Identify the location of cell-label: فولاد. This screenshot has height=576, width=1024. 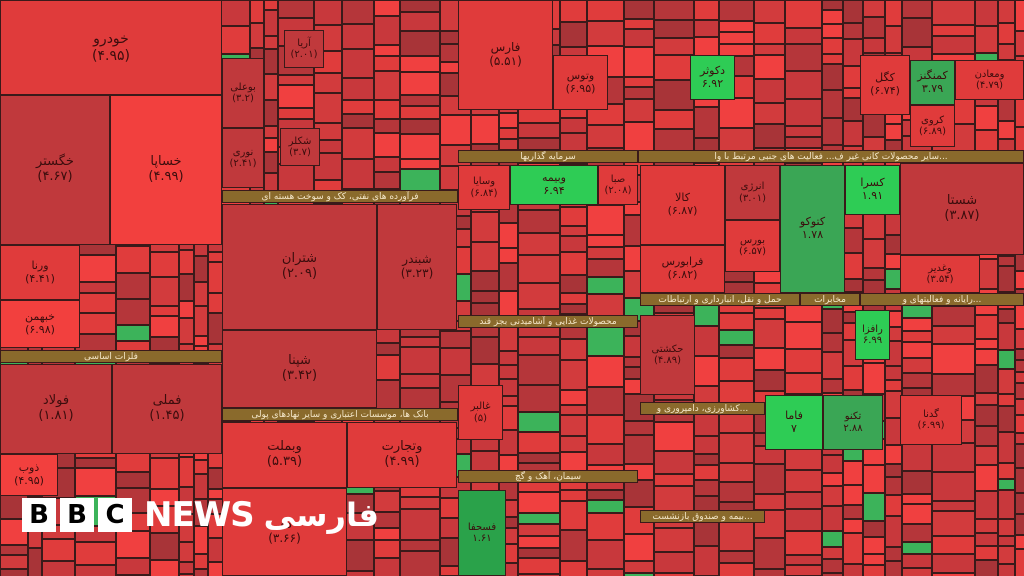
(56, 401).